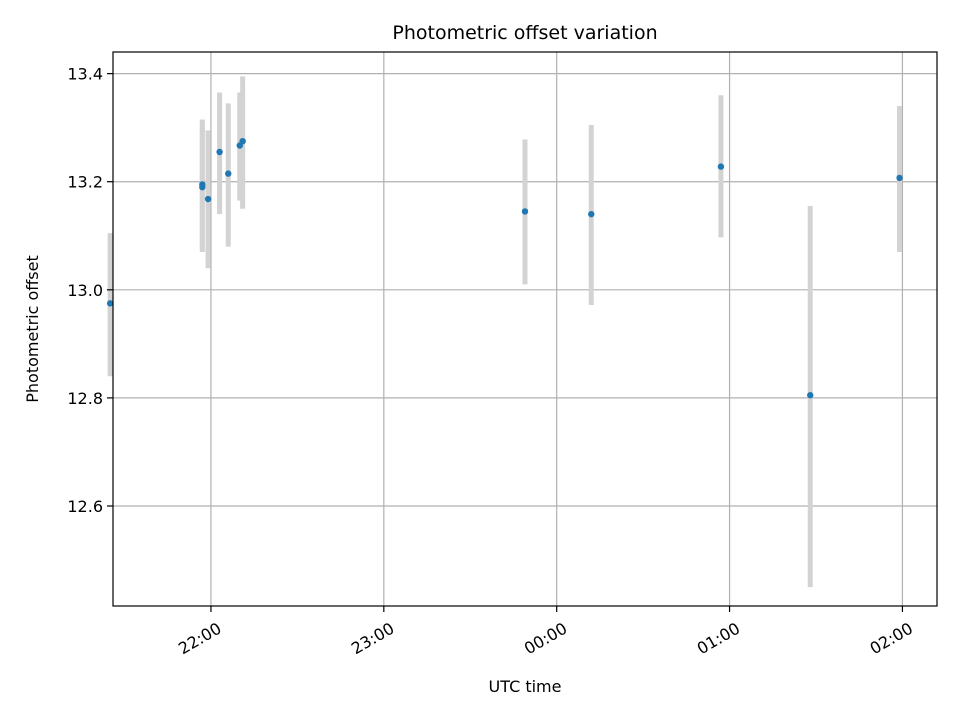 This screenshot has height=720, width=960. Describe the element at coordinates (85, 290) in the screenshot. I see `y-tick-label: 13.0` at that location.